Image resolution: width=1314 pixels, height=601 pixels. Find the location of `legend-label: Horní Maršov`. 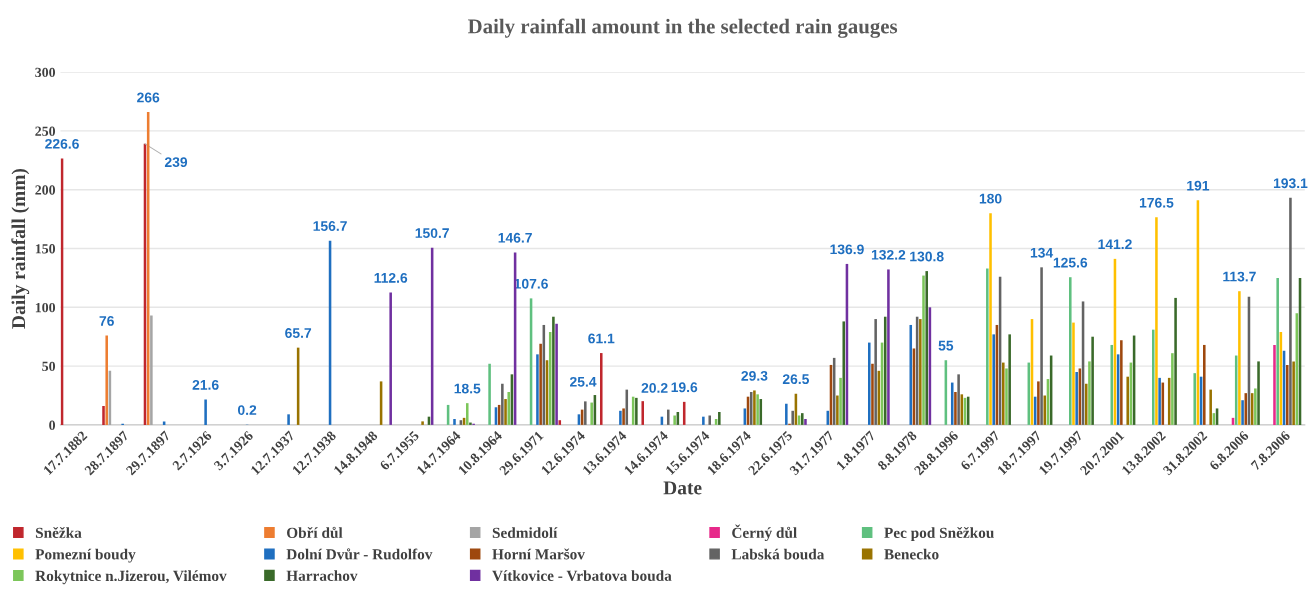

legend-label: Horní Maršov is located at coordinates (538, 554).